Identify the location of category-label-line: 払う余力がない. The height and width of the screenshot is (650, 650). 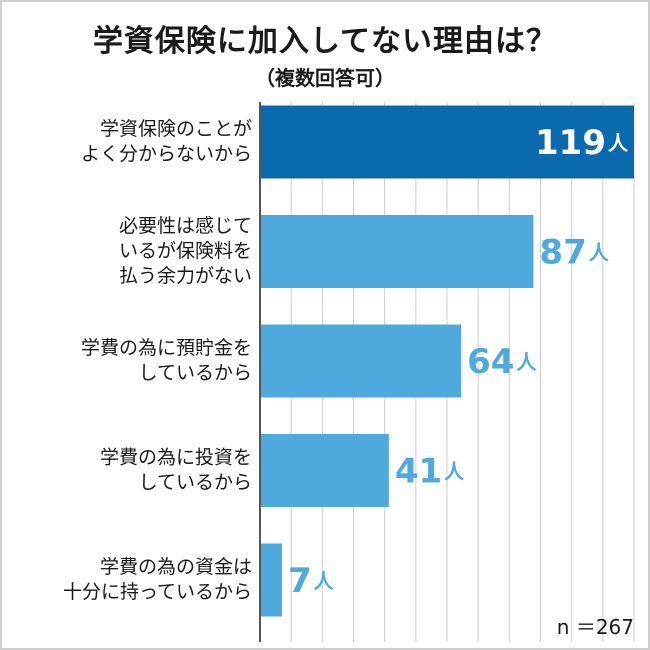
(185, 276).